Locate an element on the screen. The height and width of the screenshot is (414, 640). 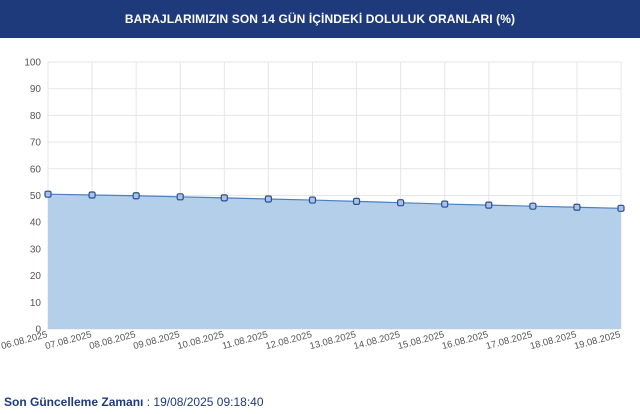
x-tick-label: 09.08.2025 is located at coordinates (156, 340).